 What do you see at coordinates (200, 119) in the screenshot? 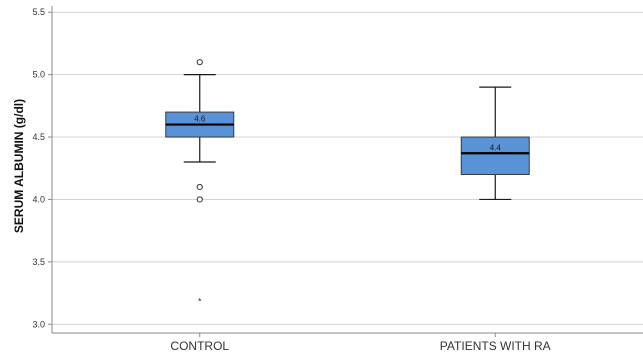
I see `median-label: 4.6` at bounding box center [200, 119].